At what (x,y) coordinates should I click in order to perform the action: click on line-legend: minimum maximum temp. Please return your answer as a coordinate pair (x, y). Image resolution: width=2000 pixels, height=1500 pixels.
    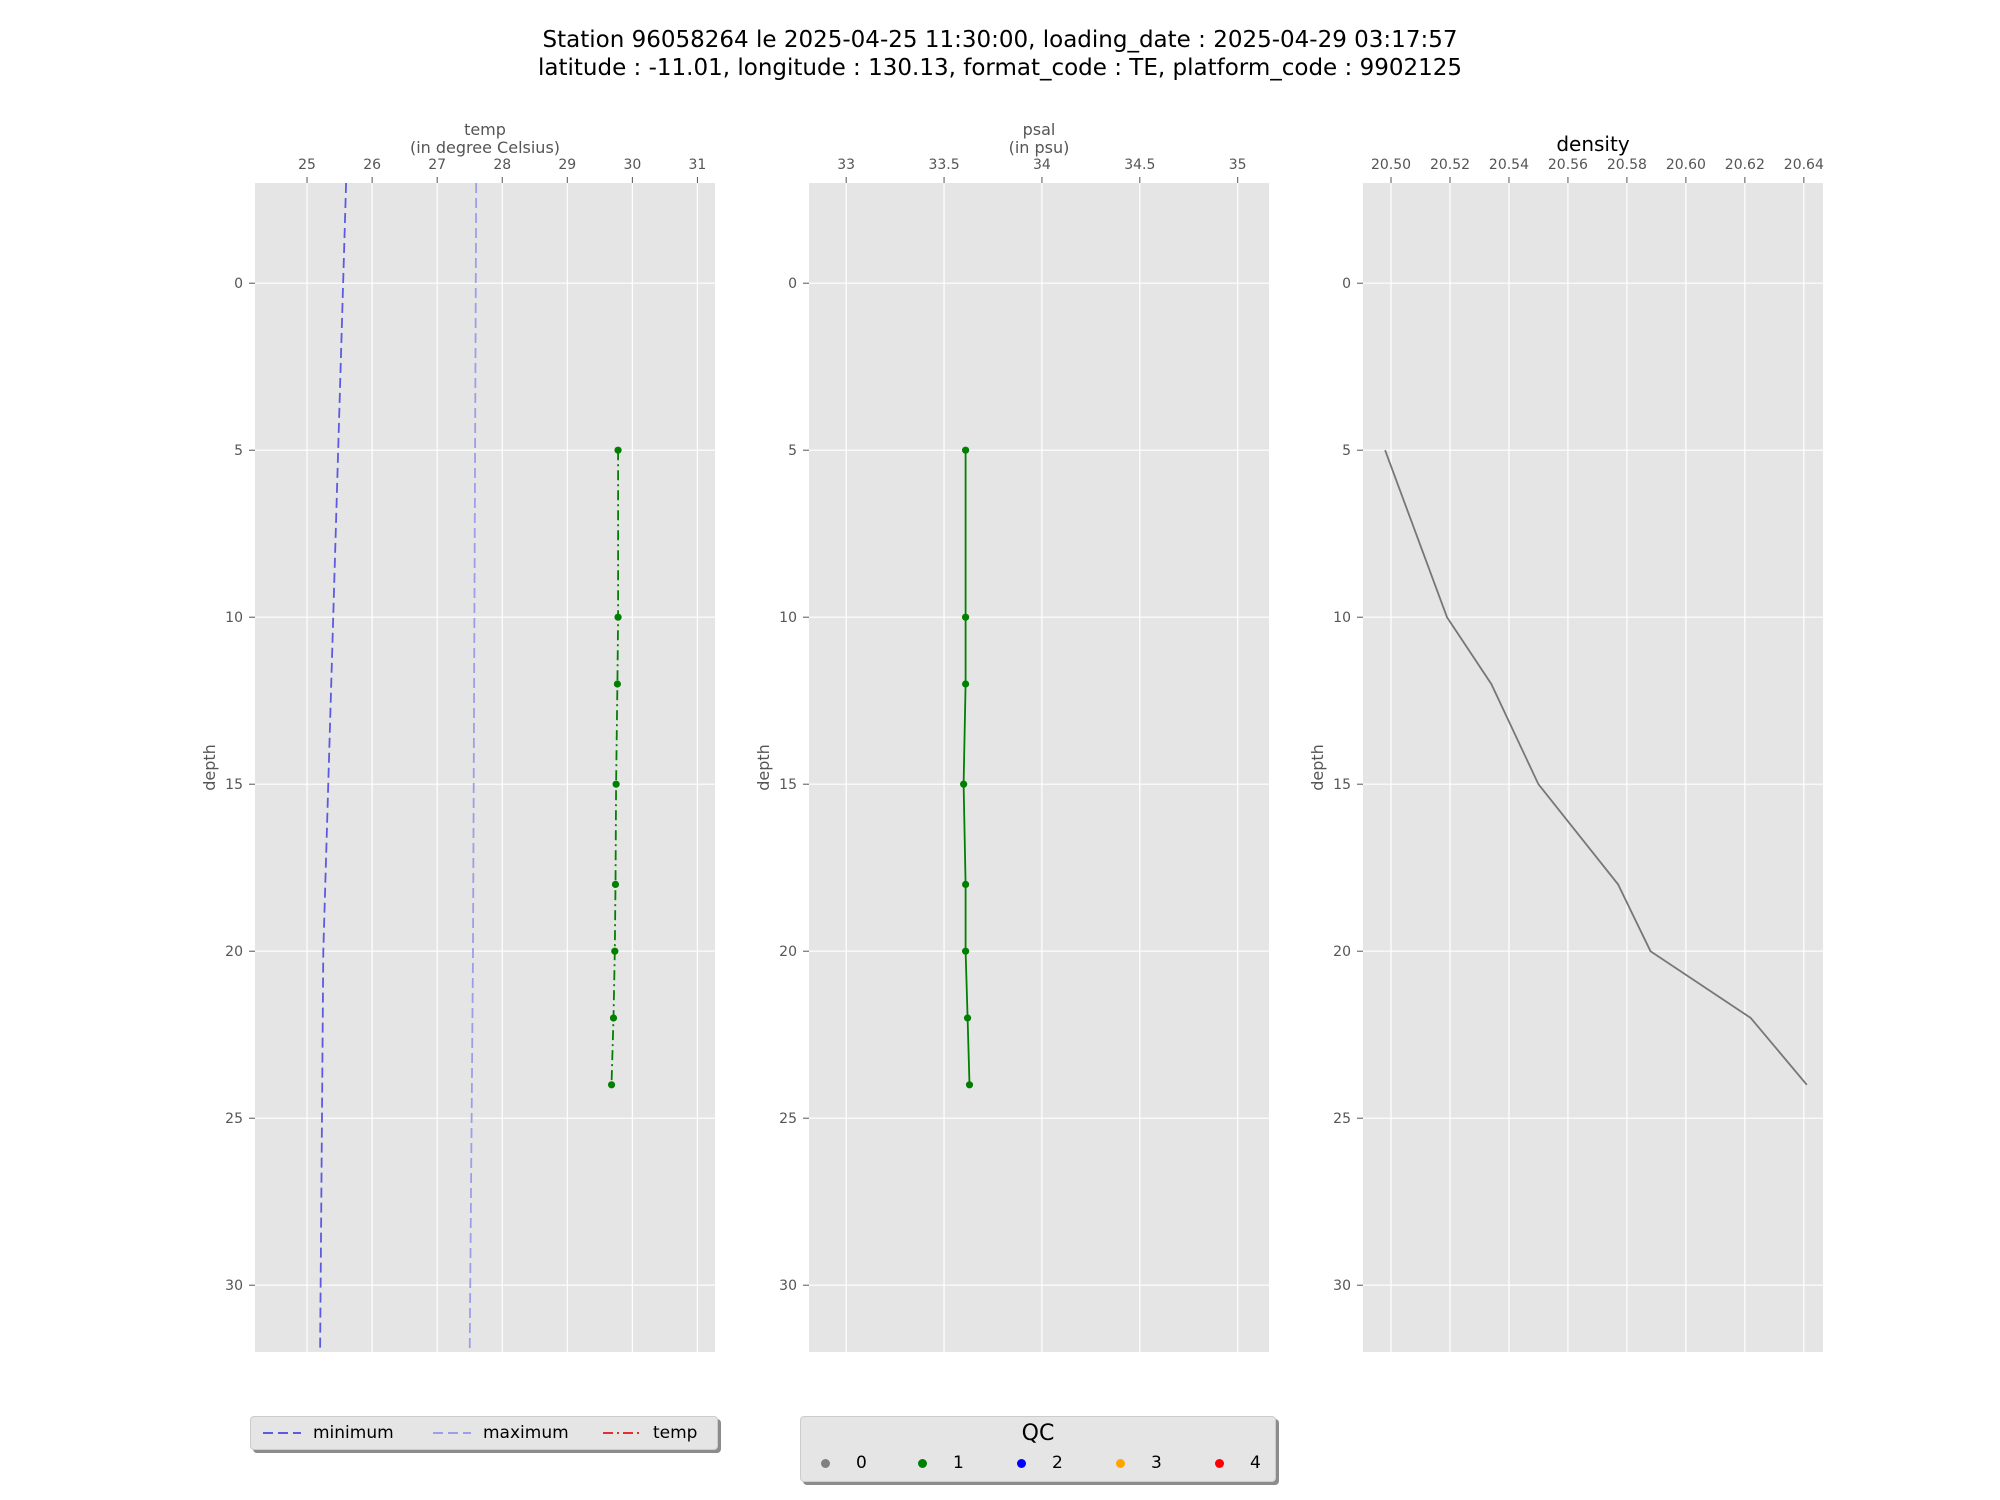
    Looking at the image, I should click on (484, 1433).